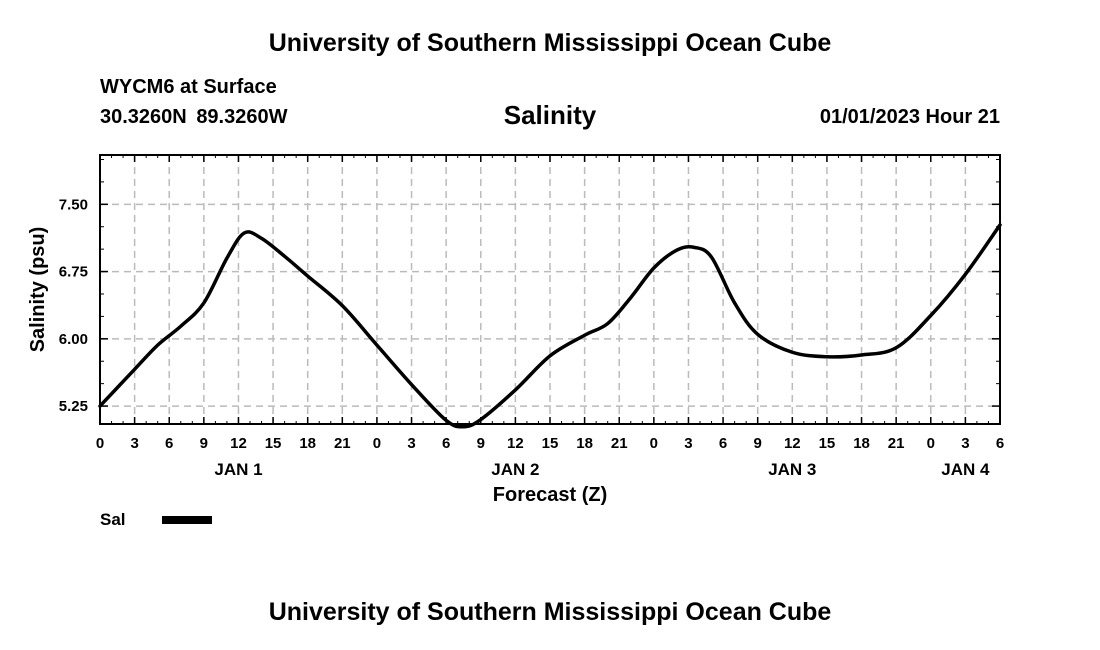 The image size is (1100, 650). Describe the element at coordinates (193, 117) in the screenshot. I see `station-coordinates: 30.3260N 89.3260W` at that location.